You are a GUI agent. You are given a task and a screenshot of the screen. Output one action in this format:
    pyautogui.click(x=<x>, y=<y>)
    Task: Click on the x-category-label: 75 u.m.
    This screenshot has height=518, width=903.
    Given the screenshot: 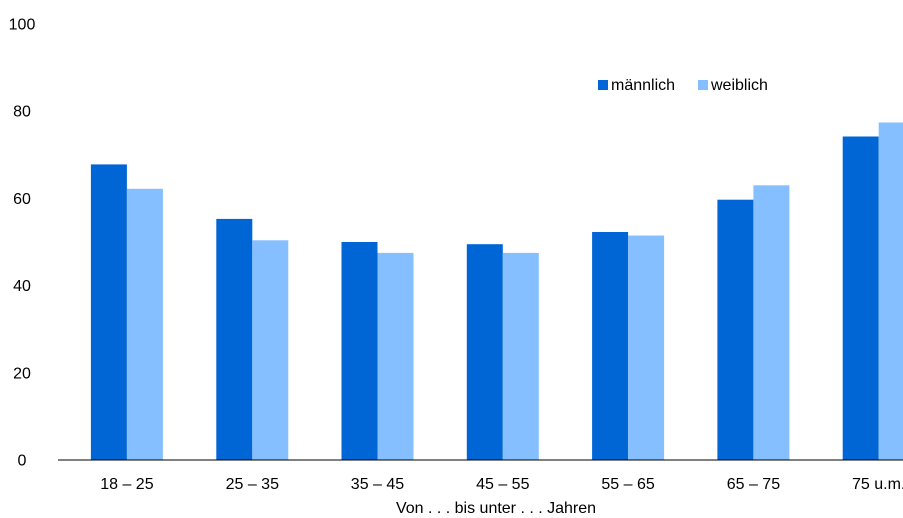 What is the action you would take?
    pyautogui.click(x=877, y=484)
    